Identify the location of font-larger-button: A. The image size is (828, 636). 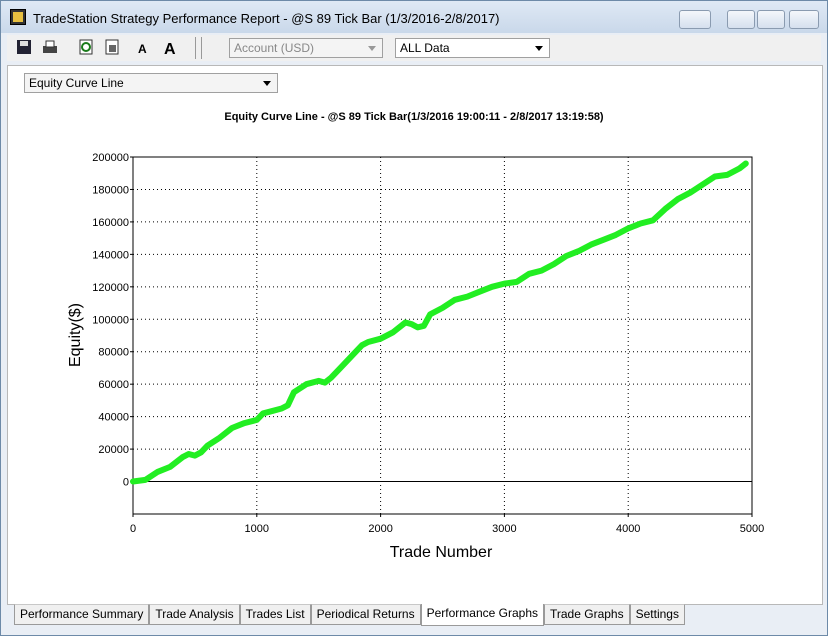
(172, 47).